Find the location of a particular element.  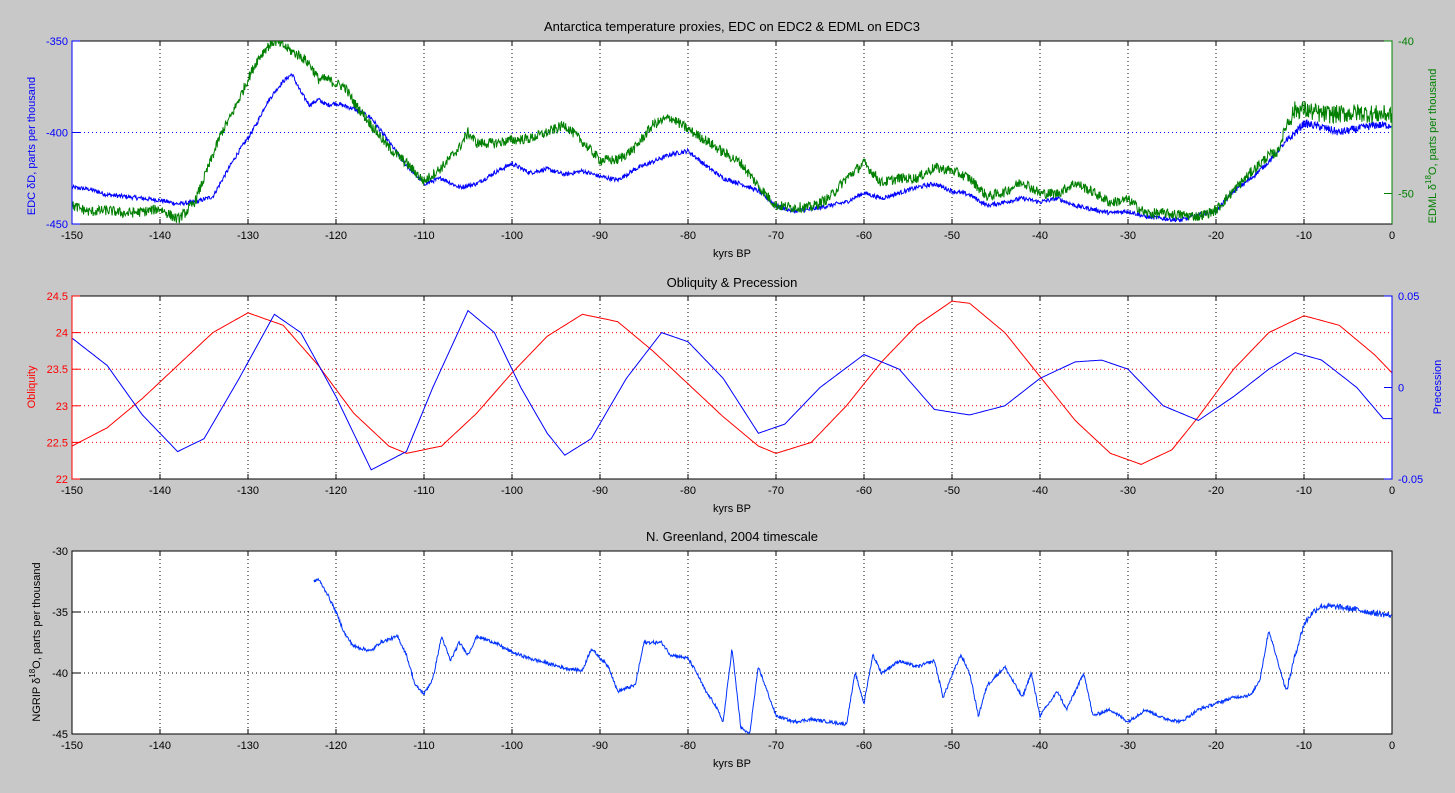

y-tick-label-left: -40 is located at coordinates (60, 674).